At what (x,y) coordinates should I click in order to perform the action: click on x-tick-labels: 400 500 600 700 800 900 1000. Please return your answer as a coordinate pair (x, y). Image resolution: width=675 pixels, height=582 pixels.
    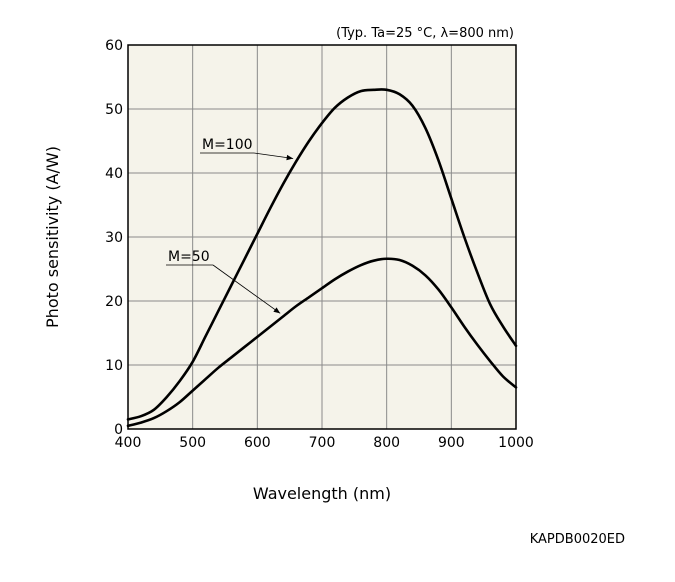
    Looking at the image, I should click on (324, 443).